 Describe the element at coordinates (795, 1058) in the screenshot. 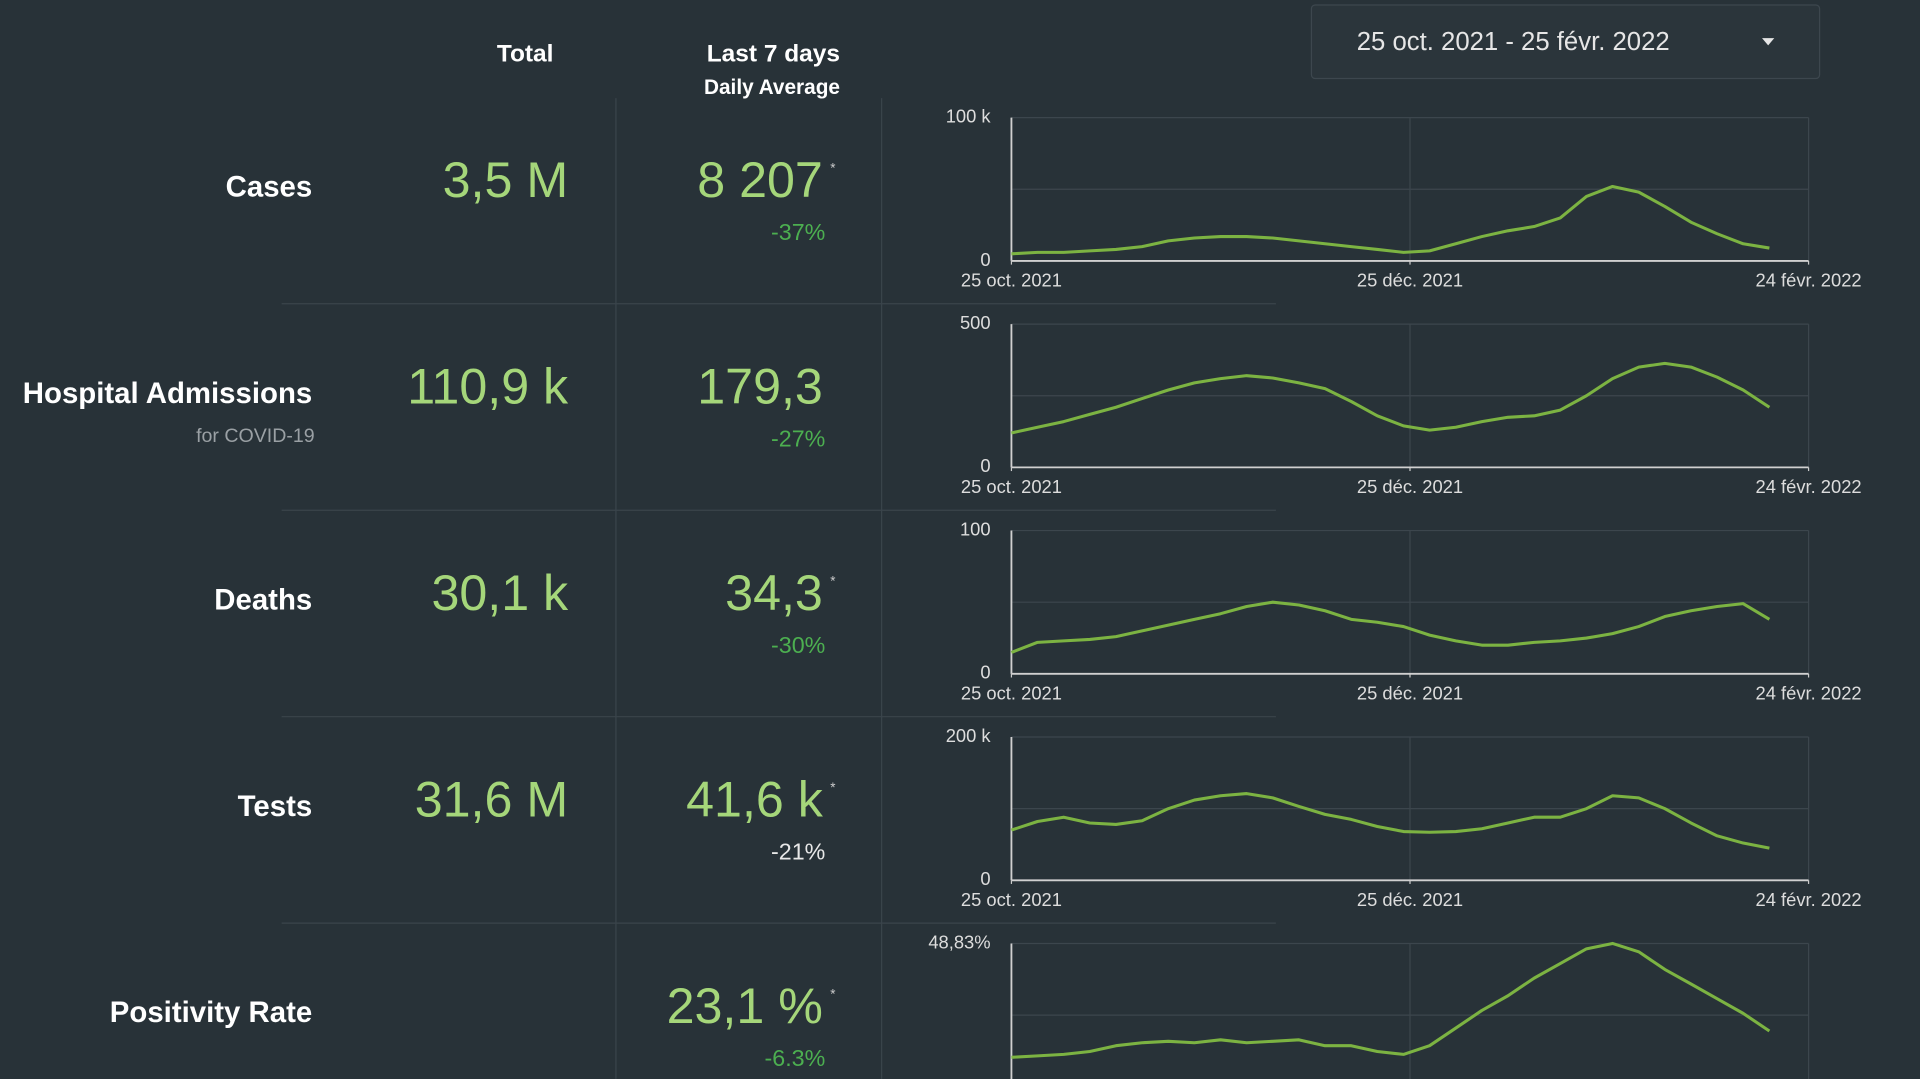

I see `change-value: -6.3%` at that location.